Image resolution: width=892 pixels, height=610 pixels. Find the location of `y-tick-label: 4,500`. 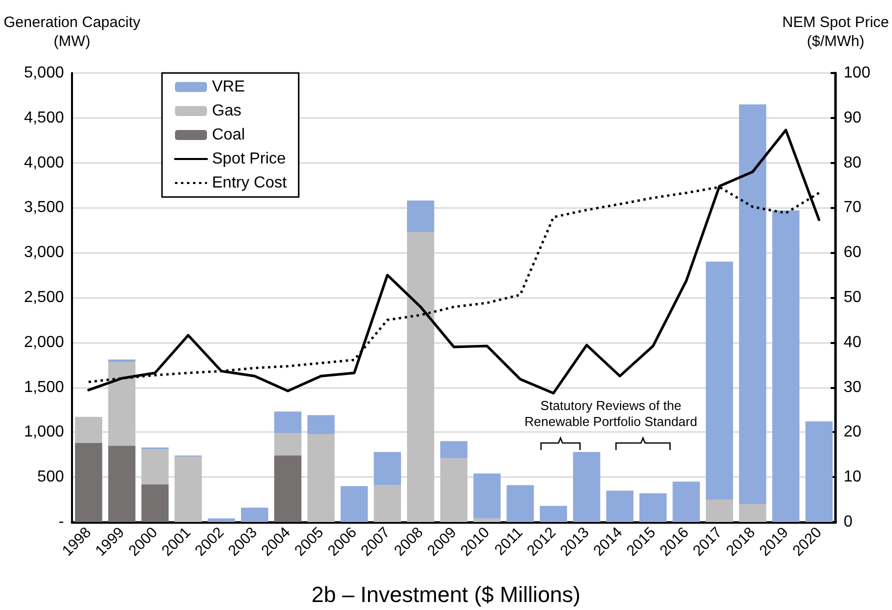

y-tick-label: 4,500 is located at coordinates (44, 117).